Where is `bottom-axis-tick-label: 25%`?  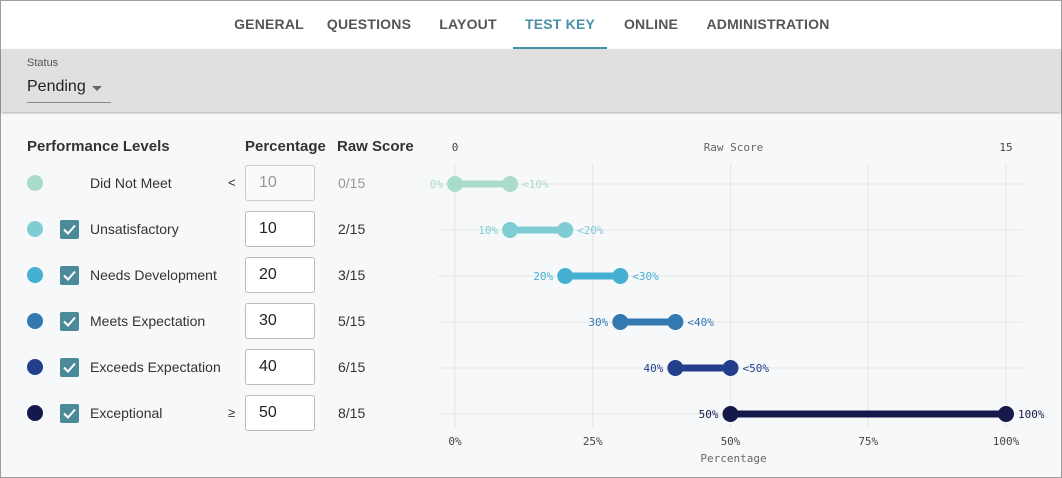 bottom-axis-tick-label: 25% is located at coordinates (593, 441).